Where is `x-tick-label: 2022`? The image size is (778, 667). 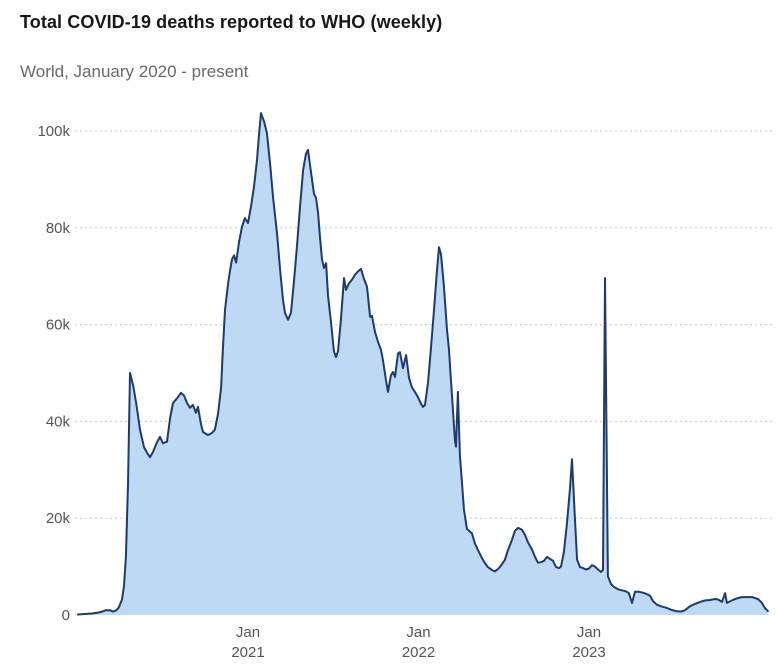 x-tick-label: 2022 is located at coordinates (418, 652).